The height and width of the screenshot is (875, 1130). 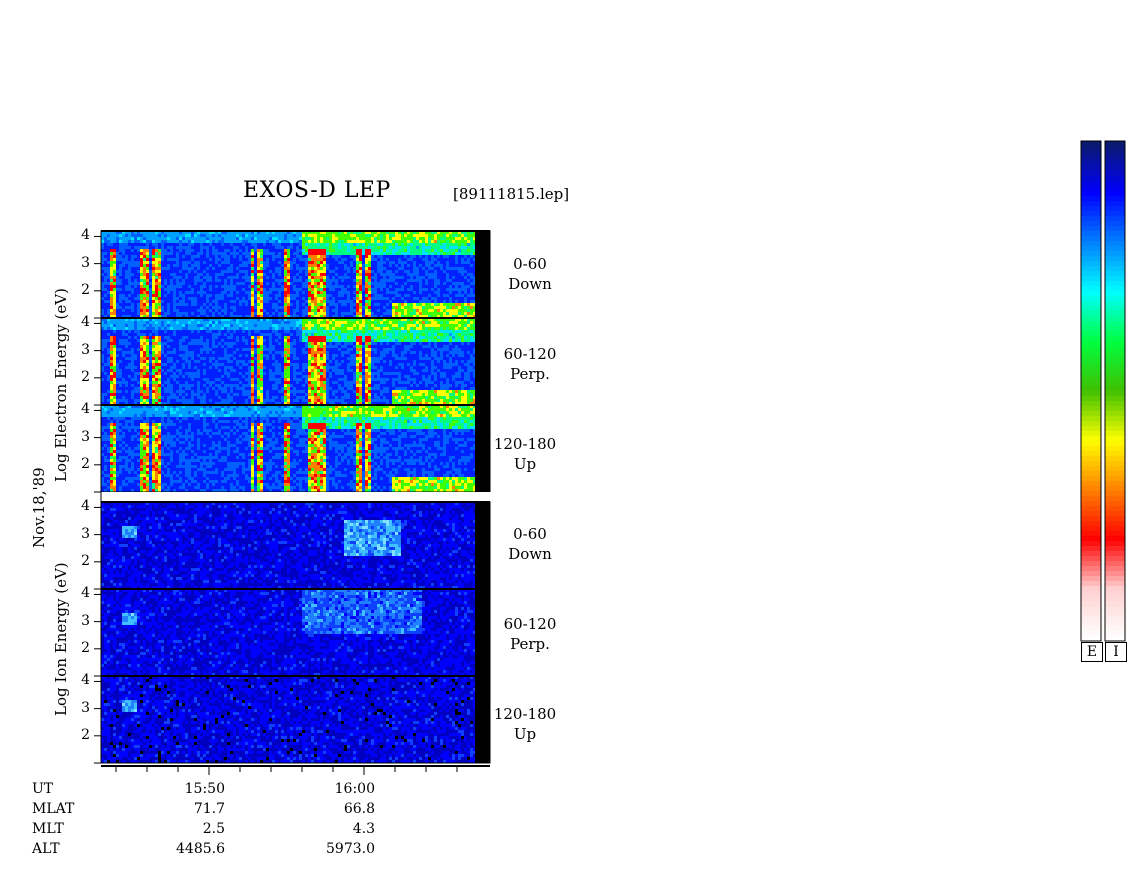 I want to click on channel-label-i2: 60-120 Perp., so click(x=530, y=634).